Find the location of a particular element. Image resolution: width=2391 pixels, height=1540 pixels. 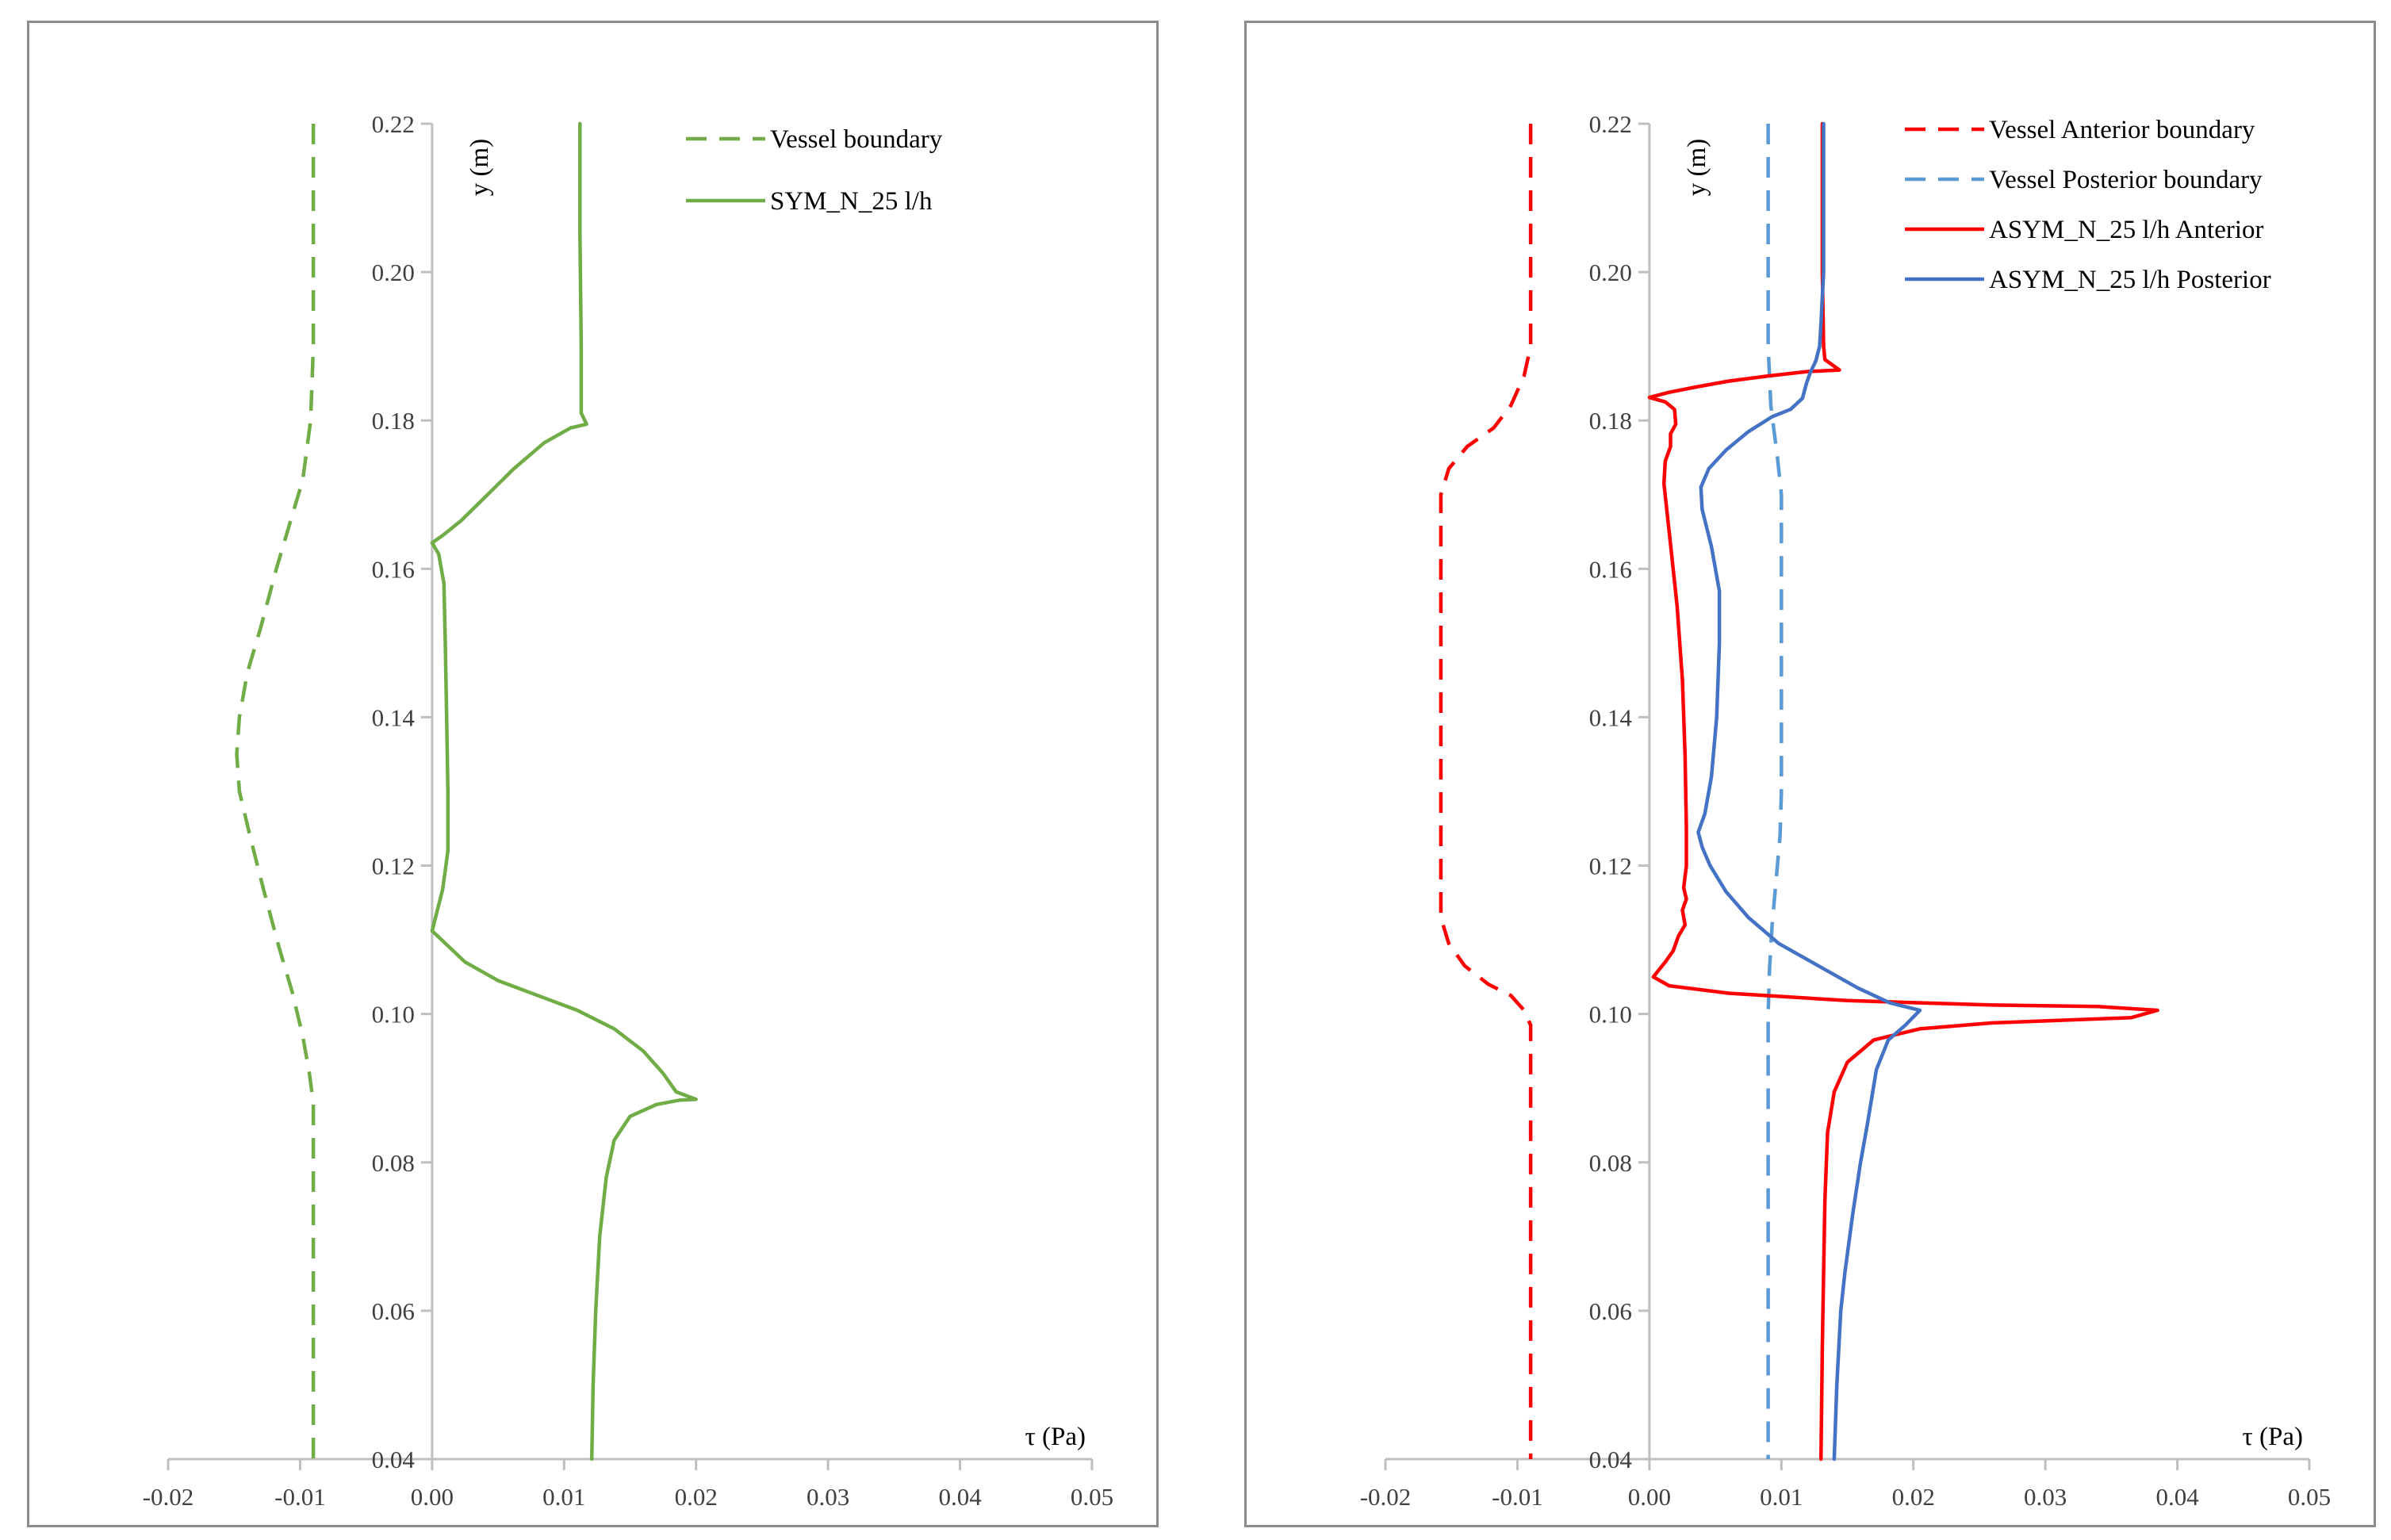

legend-label: Vessel Posterior boundary is located at coordinates (2126, 180).